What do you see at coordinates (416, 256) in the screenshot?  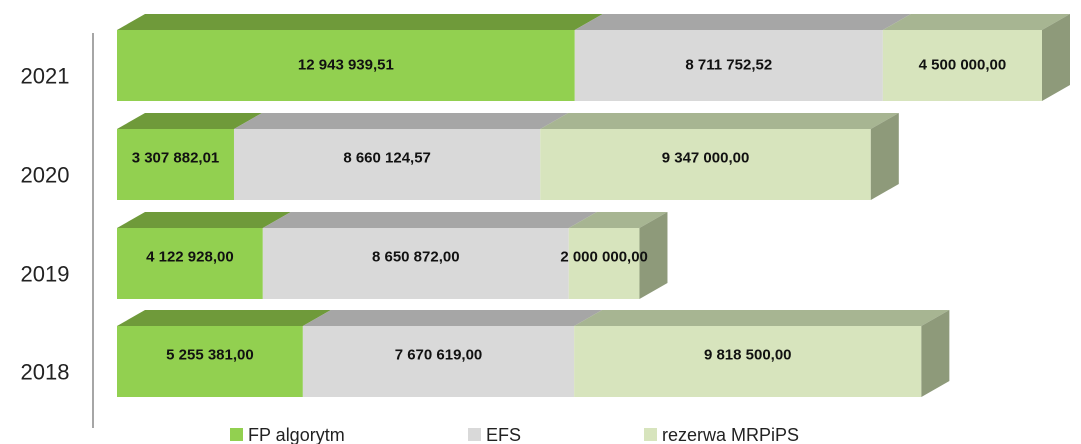 I see `value-label: 8 650 872,00` at bounding box center [416, 256].